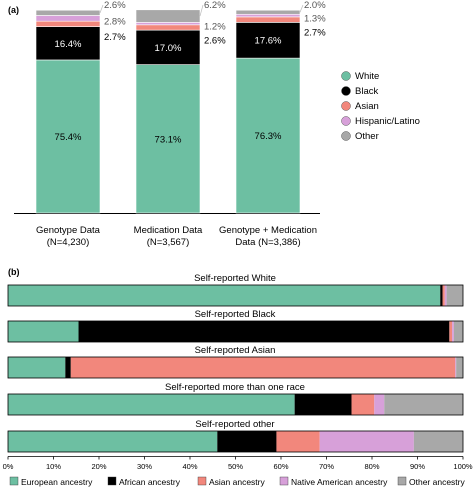  I want to click on legend-marker-asian-ancestry, so click(202, 481).